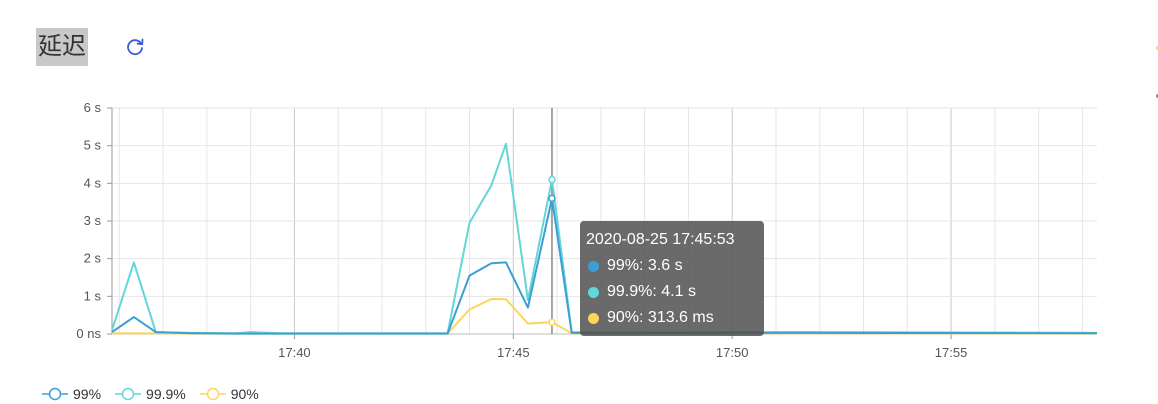 The image size is (1158, 404). What do you see at coordinates (513, 352) in the screenshot?
I see `x-tick-label: 17:45` at bounding box center [513, 352].